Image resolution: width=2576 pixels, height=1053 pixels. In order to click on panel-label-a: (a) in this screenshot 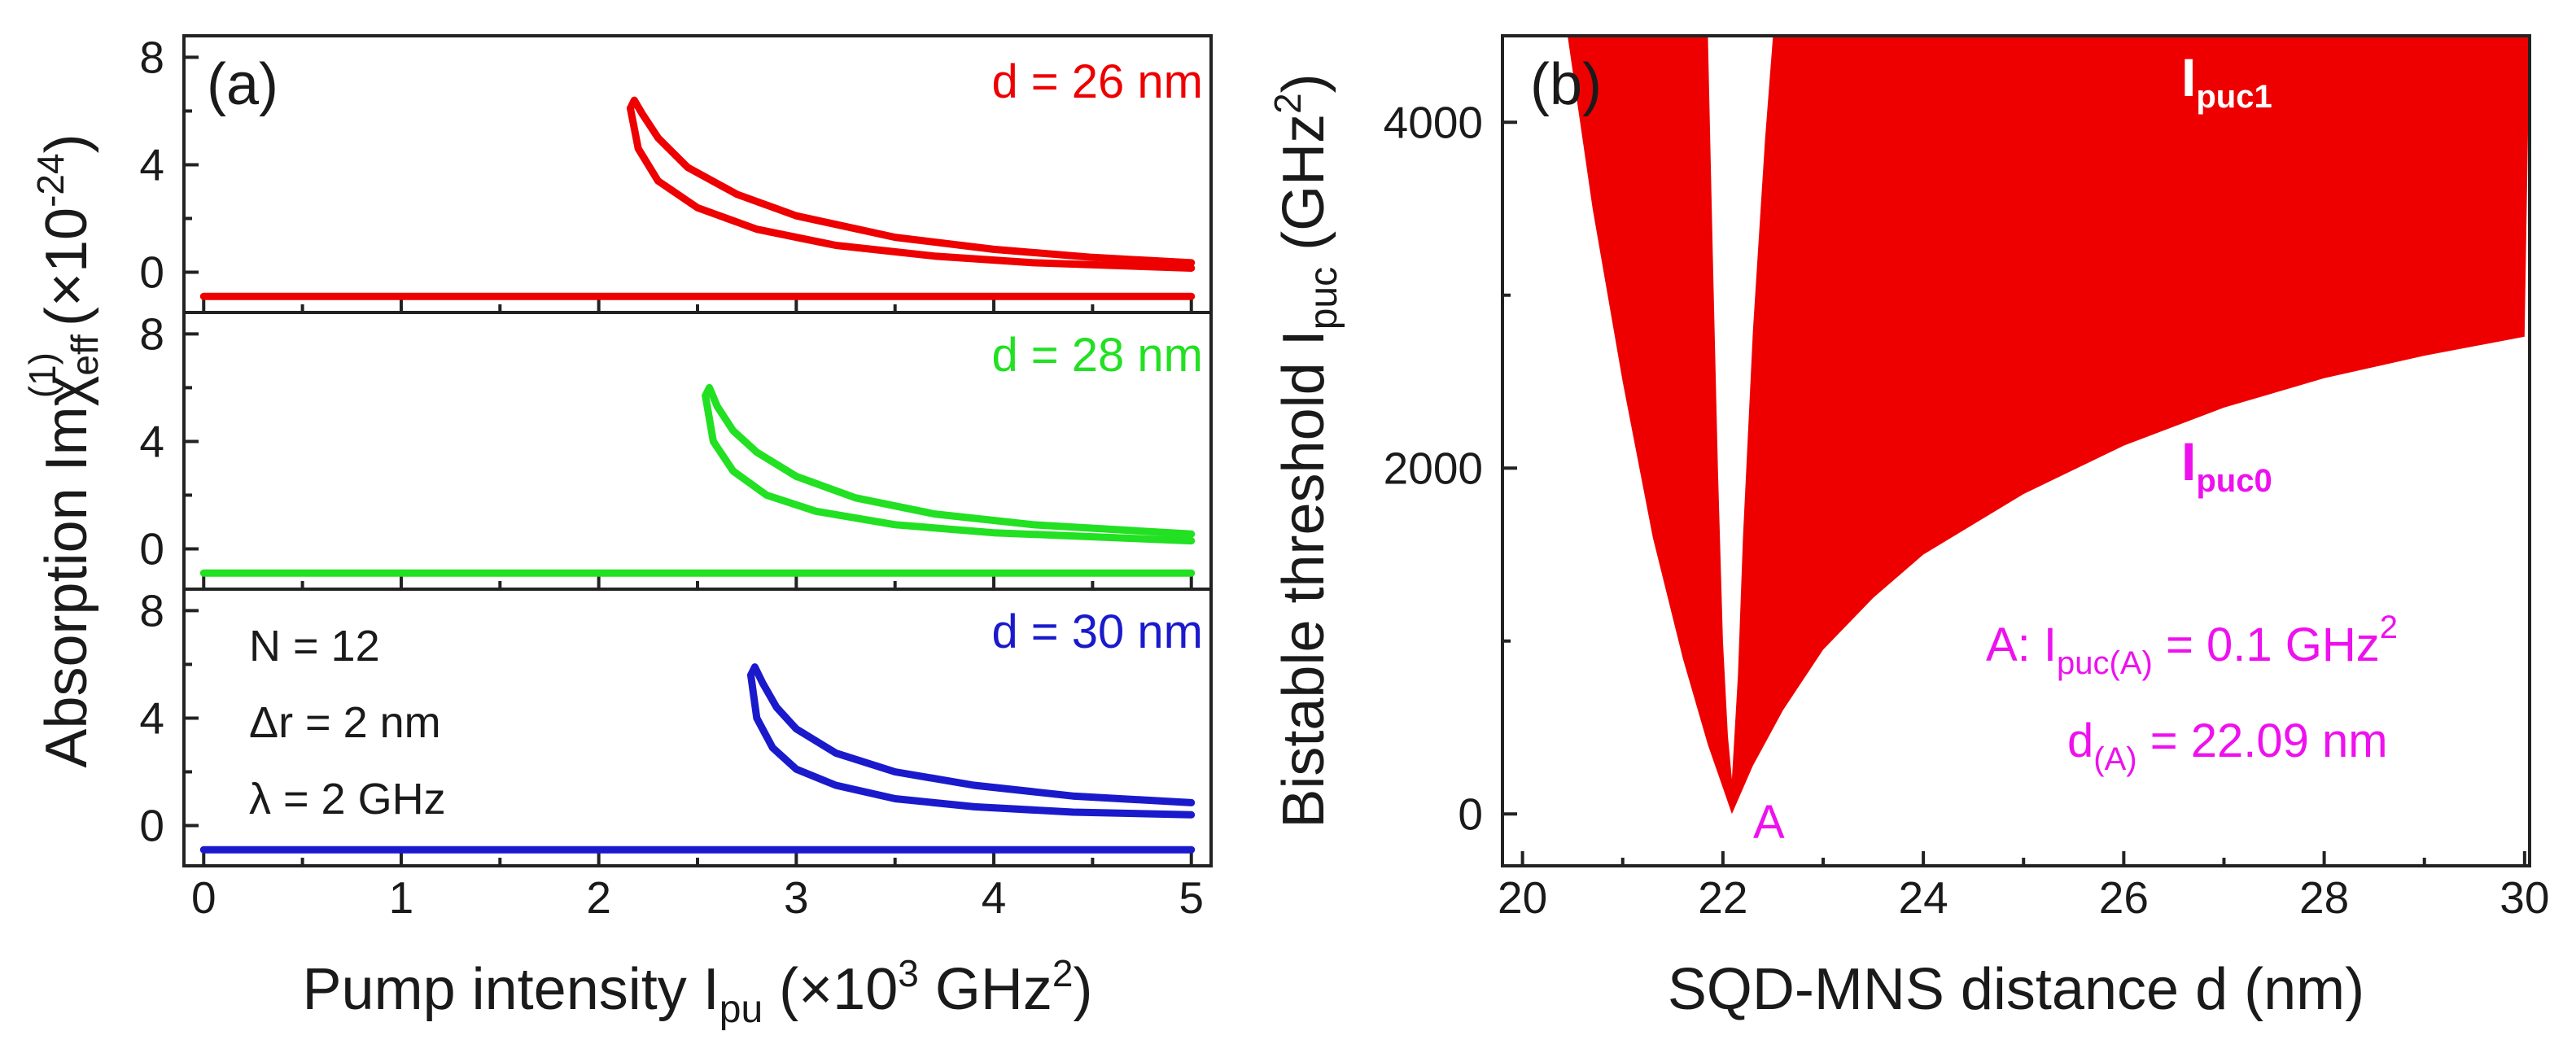, I will do `click(242, 84)`.